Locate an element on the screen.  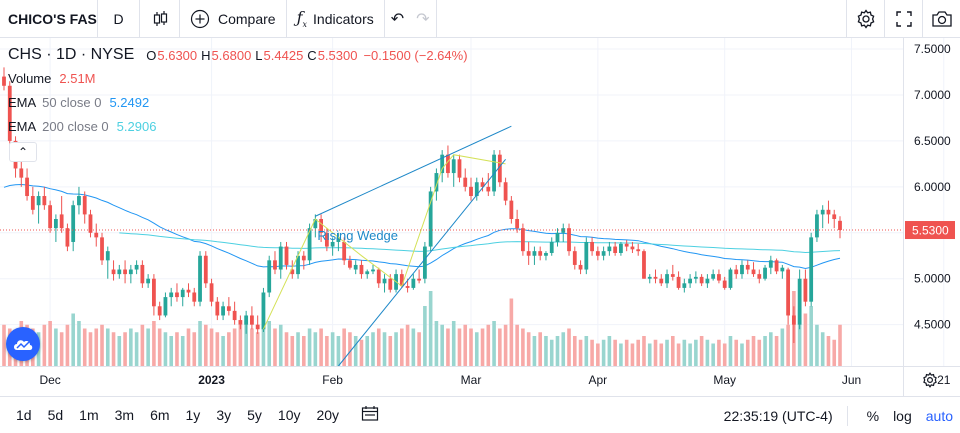
price-tick-label: 7.5000 is located at coordinates (932, 49).